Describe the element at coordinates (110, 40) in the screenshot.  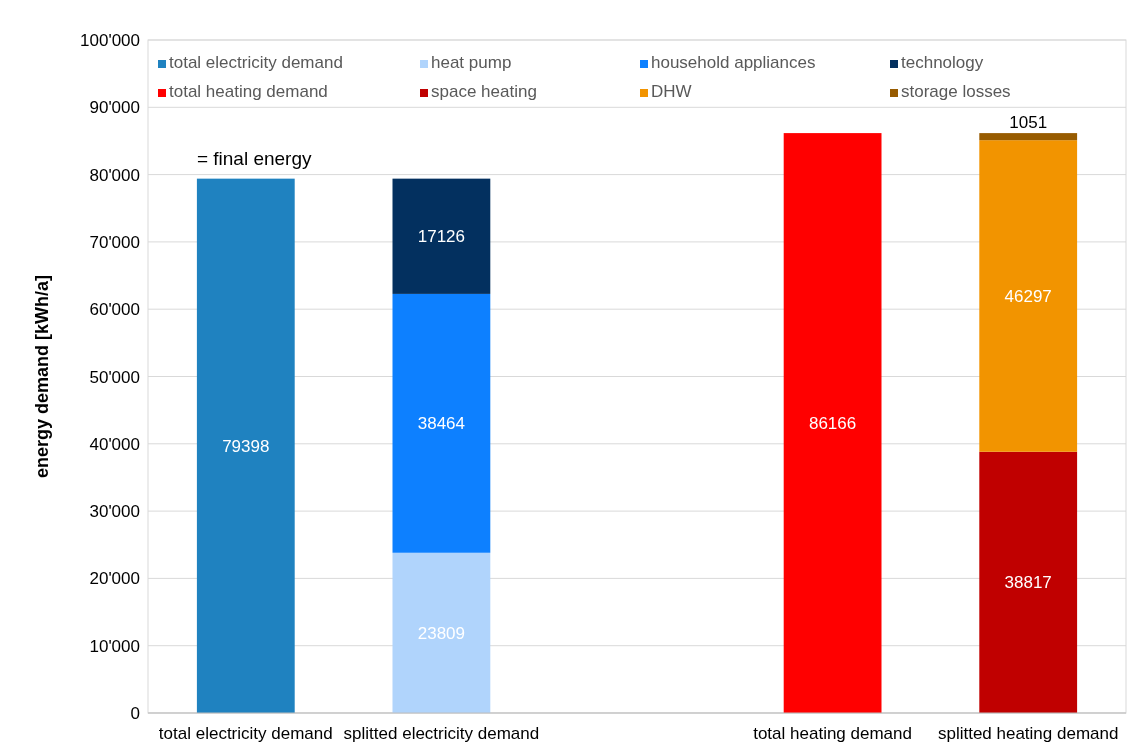
I see `y-tick-label: 100'000` at that location.